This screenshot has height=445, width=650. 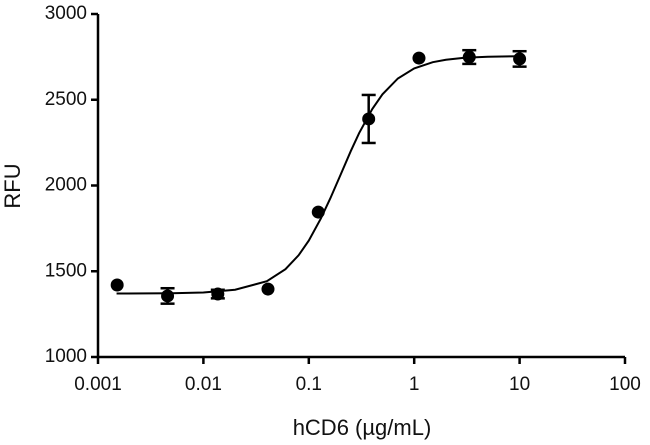 What do you see at coordinates (414, 384) in the screenshot?
I see `x-tick-label: 1` at bounding box center [414, 384].